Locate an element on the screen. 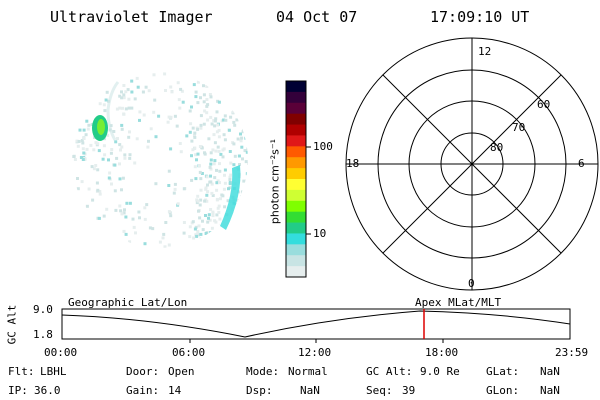 Image resolution: width=600 pixels, height=400 pixels. seq-label: Seq: is located at coordinates (379, 390).